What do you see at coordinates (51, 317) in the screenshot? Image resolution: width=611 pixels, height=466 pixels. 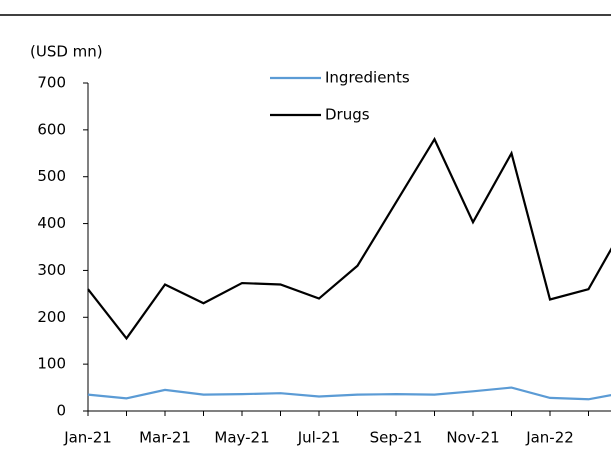 I see `y-tick-label: 200` at bounding box center [51, 317].